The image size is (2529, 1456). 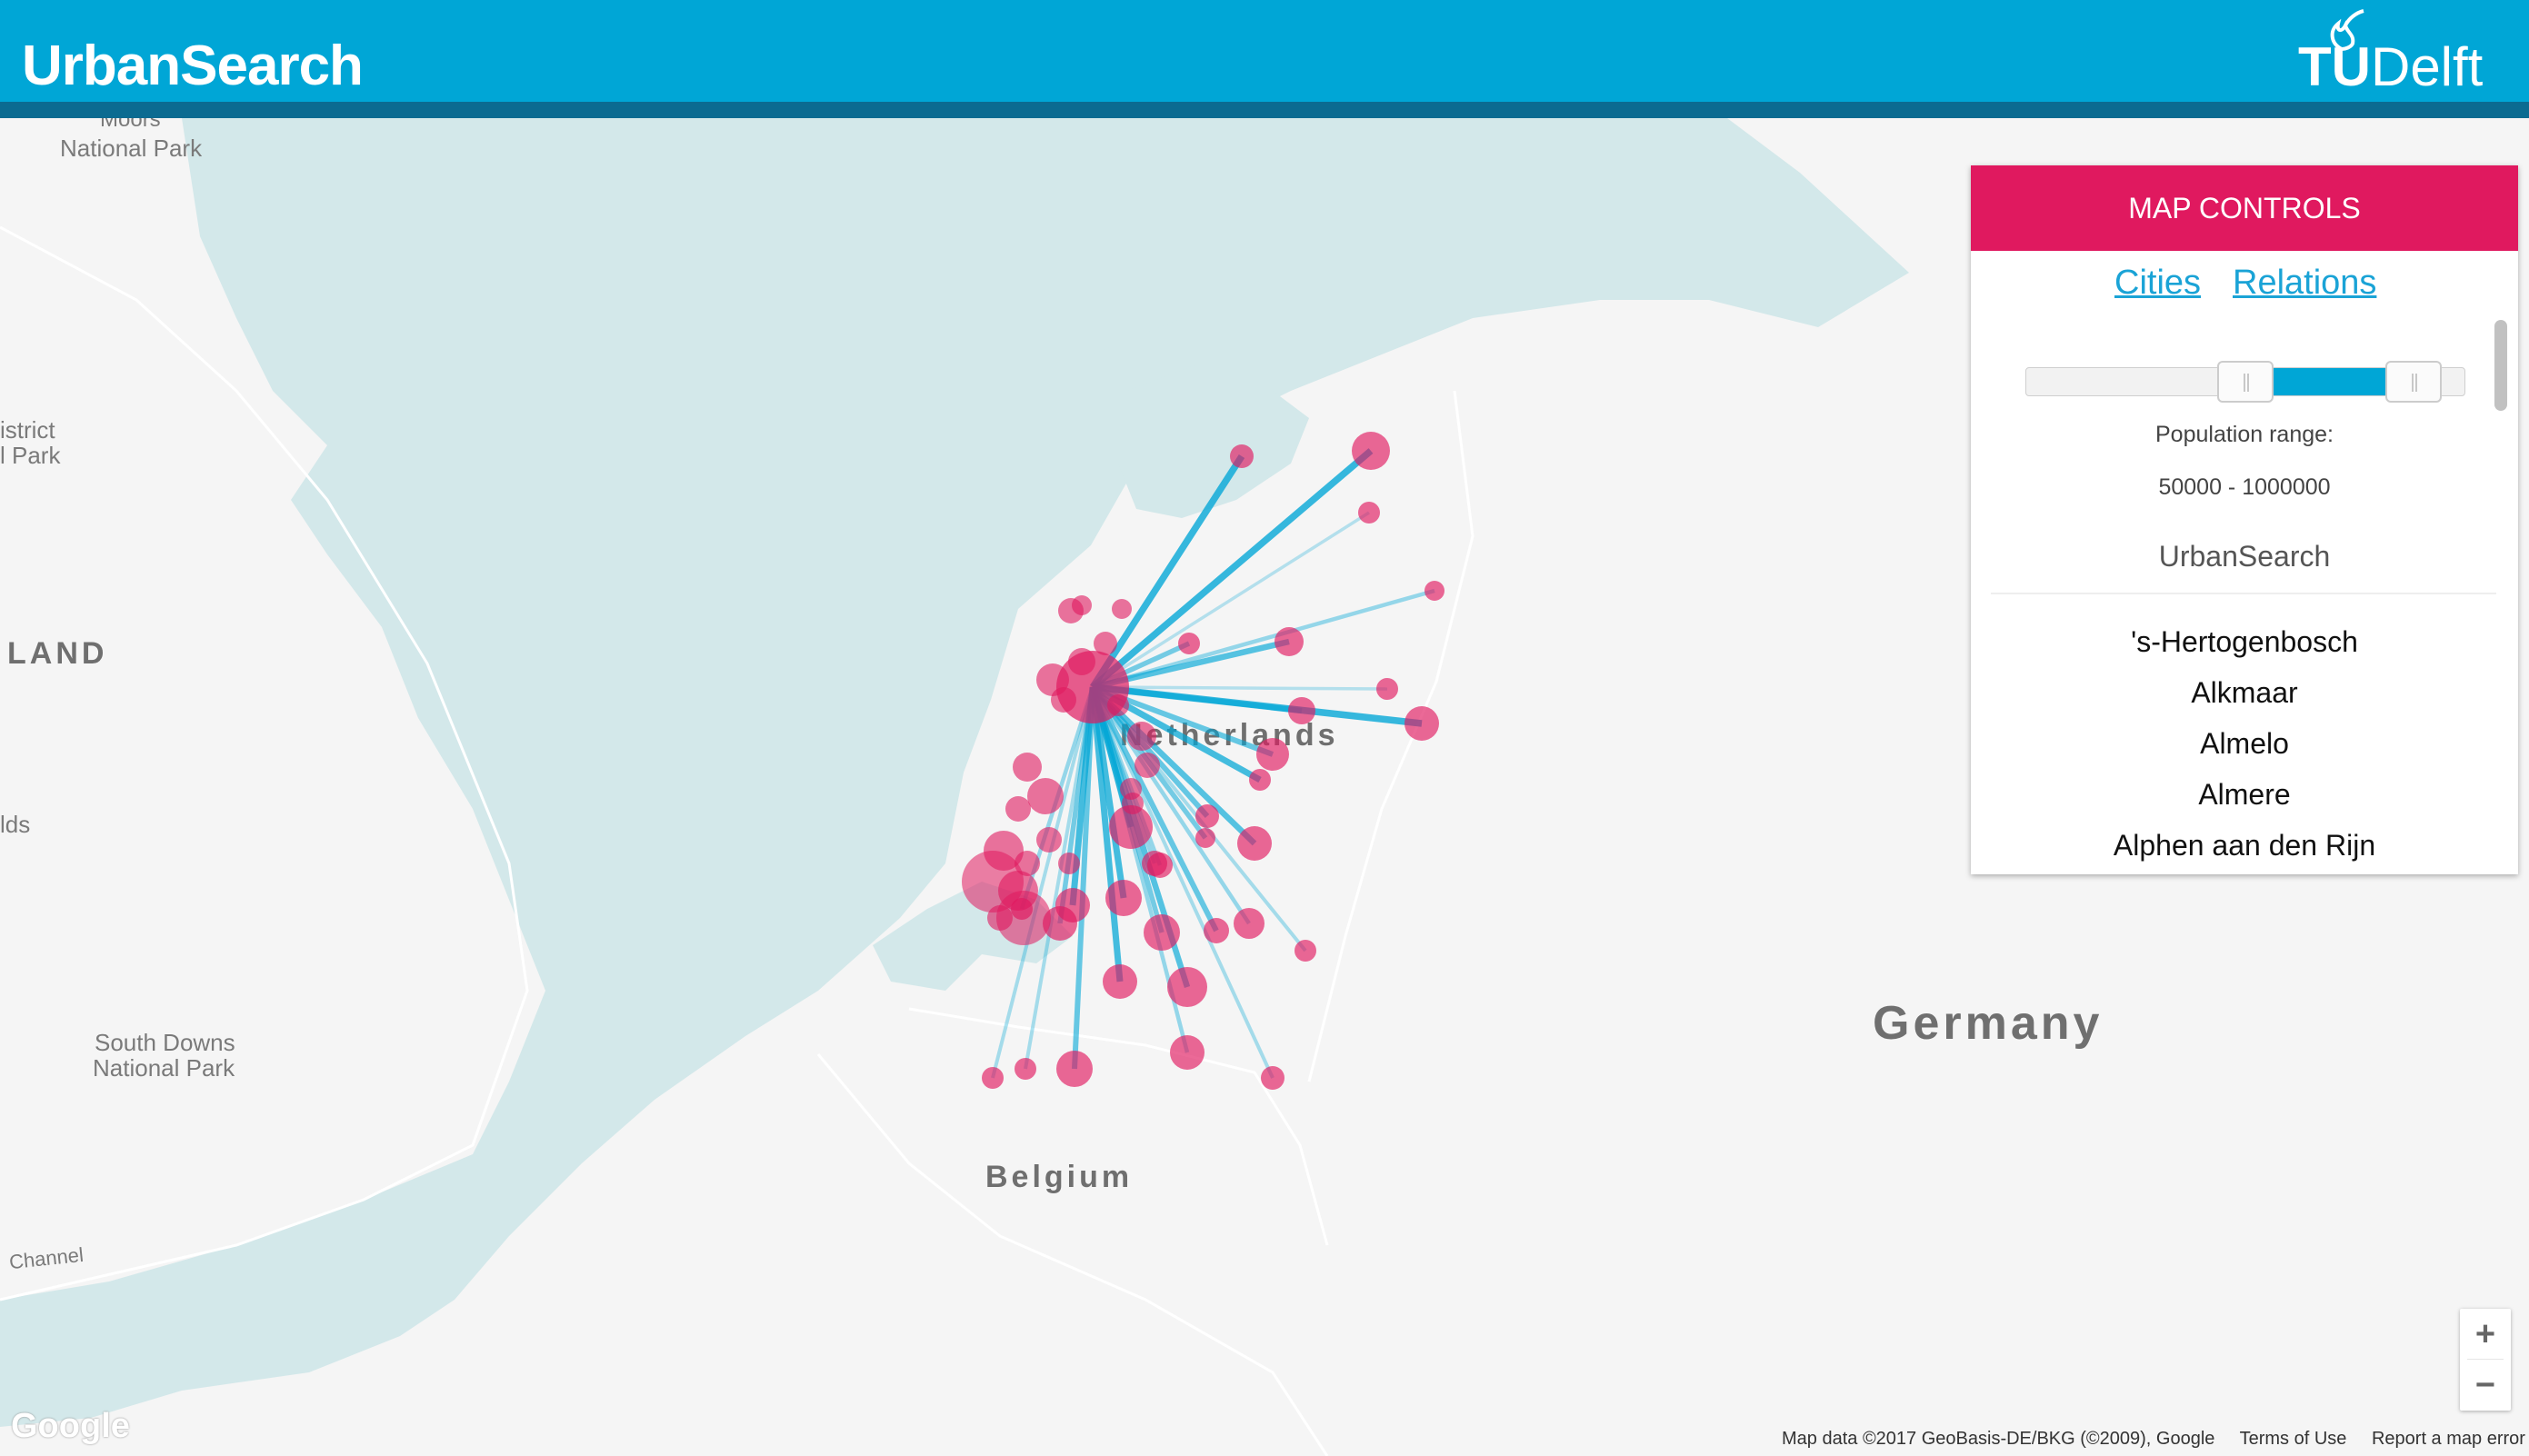 What do you see at coordinates (131, 149) in the screenshot?
I see `map-label-national-park: National Park` at bounding box center [131, 149].